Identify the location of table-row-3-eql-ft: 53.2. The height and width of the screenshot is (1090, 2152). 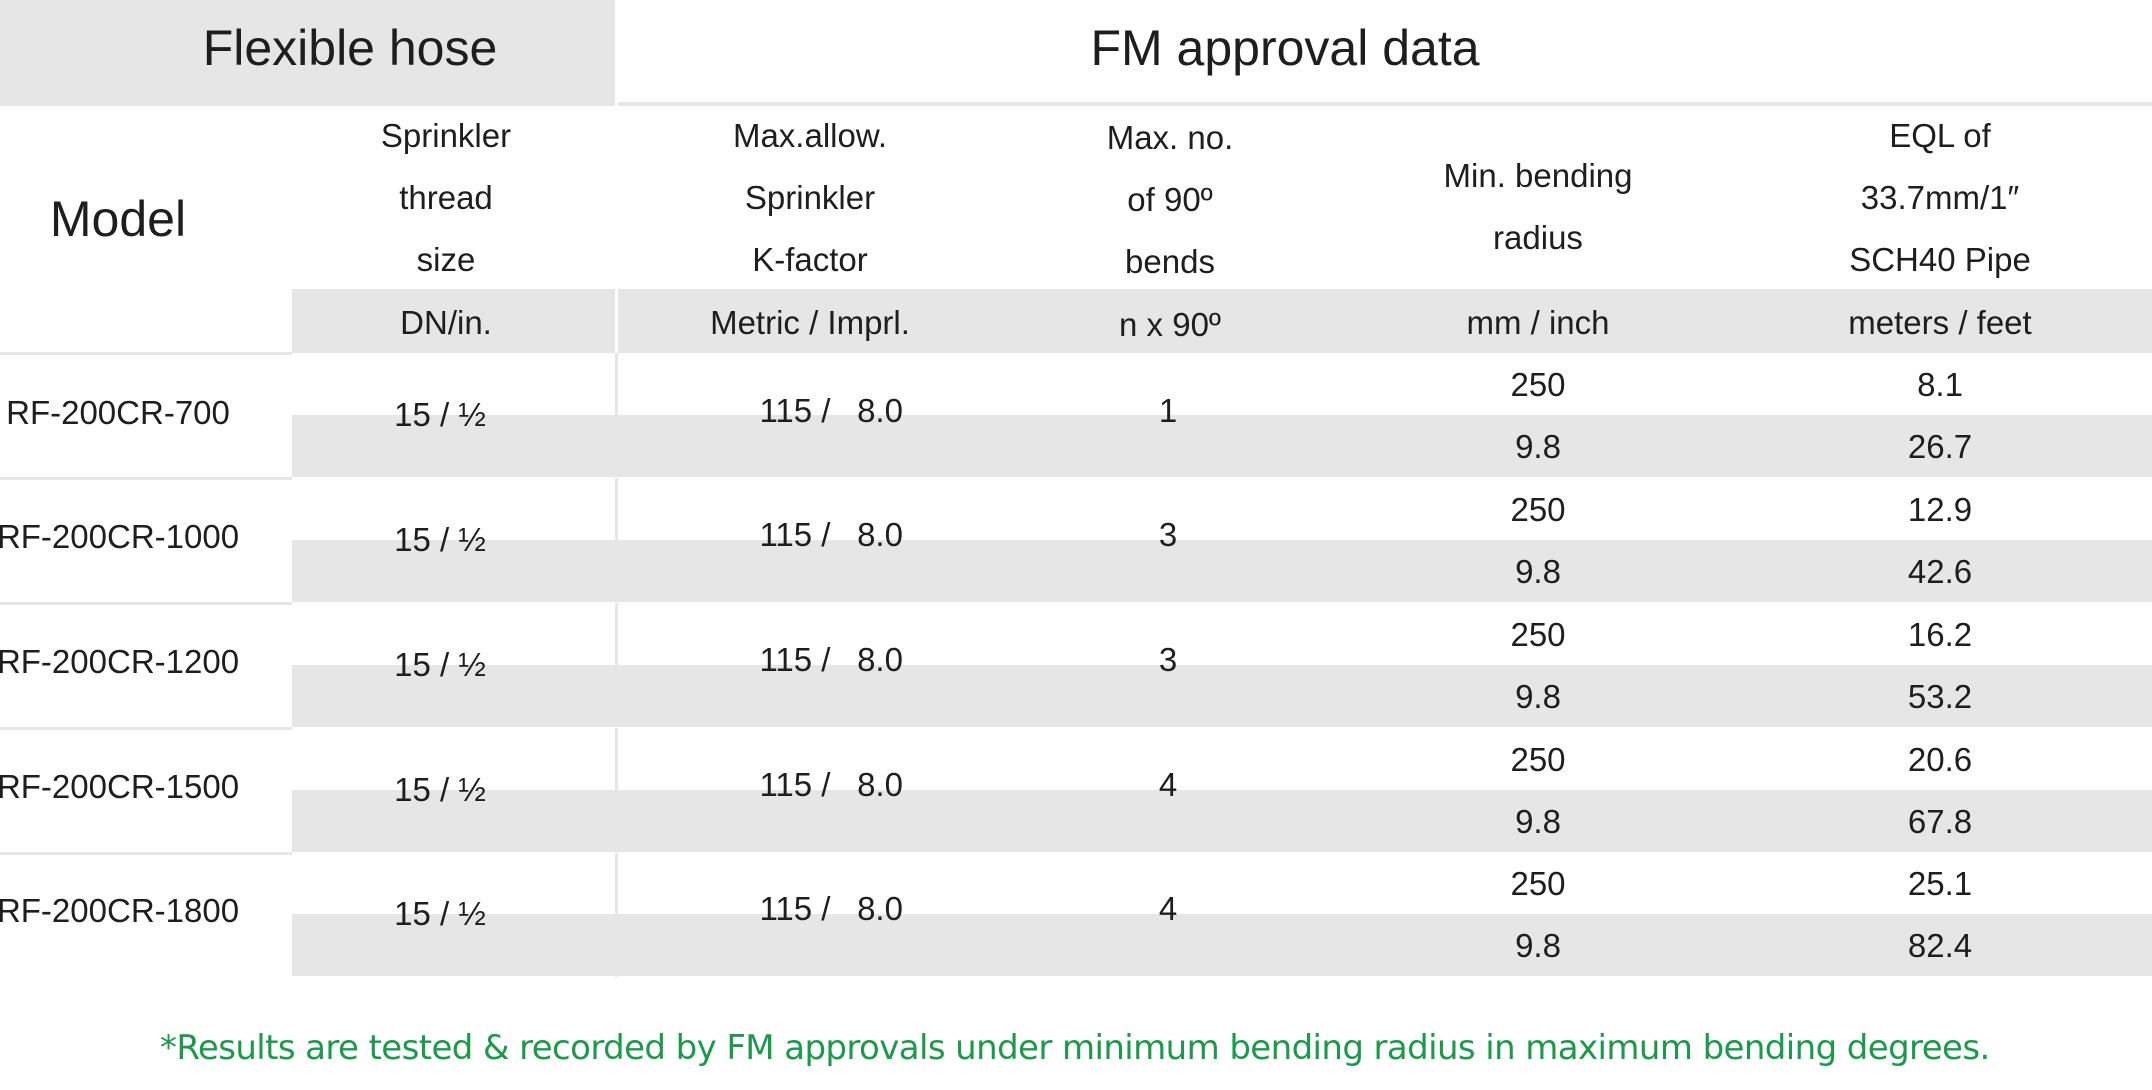
(1940, 696).